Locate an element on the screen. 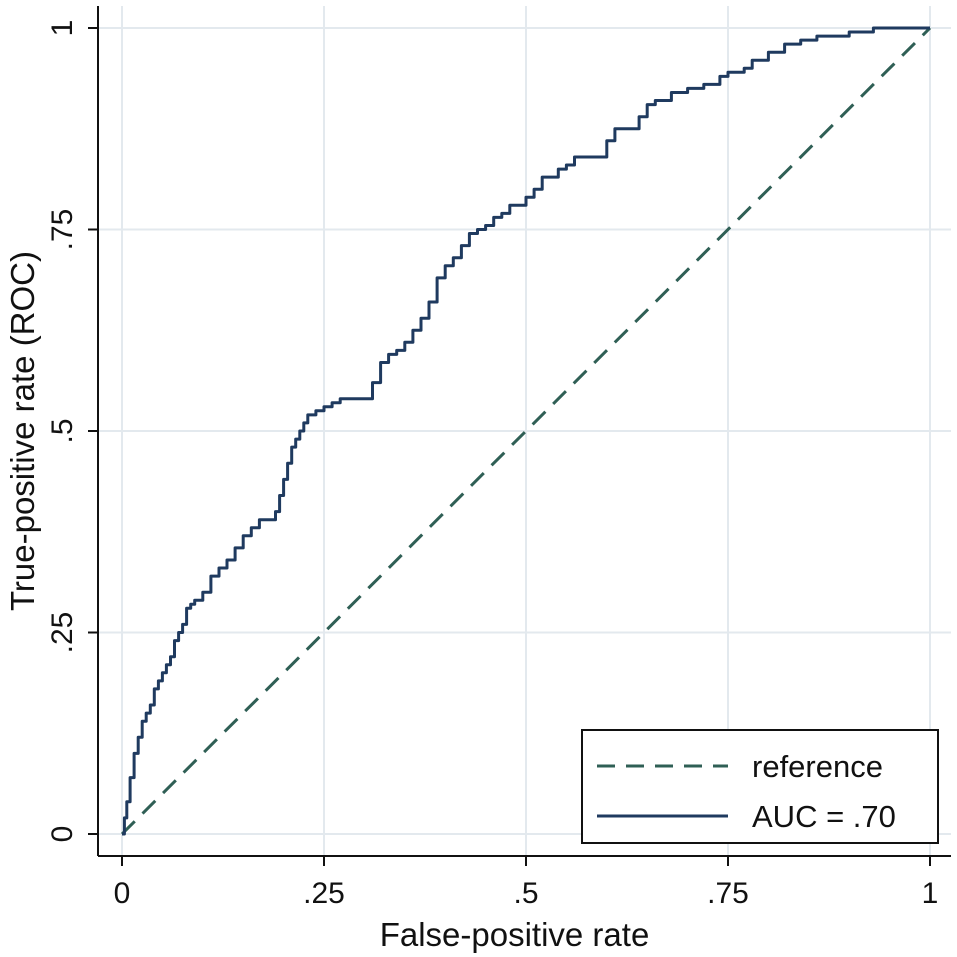  legend: reference AUC = .70 is located at coordinates (760, 786).